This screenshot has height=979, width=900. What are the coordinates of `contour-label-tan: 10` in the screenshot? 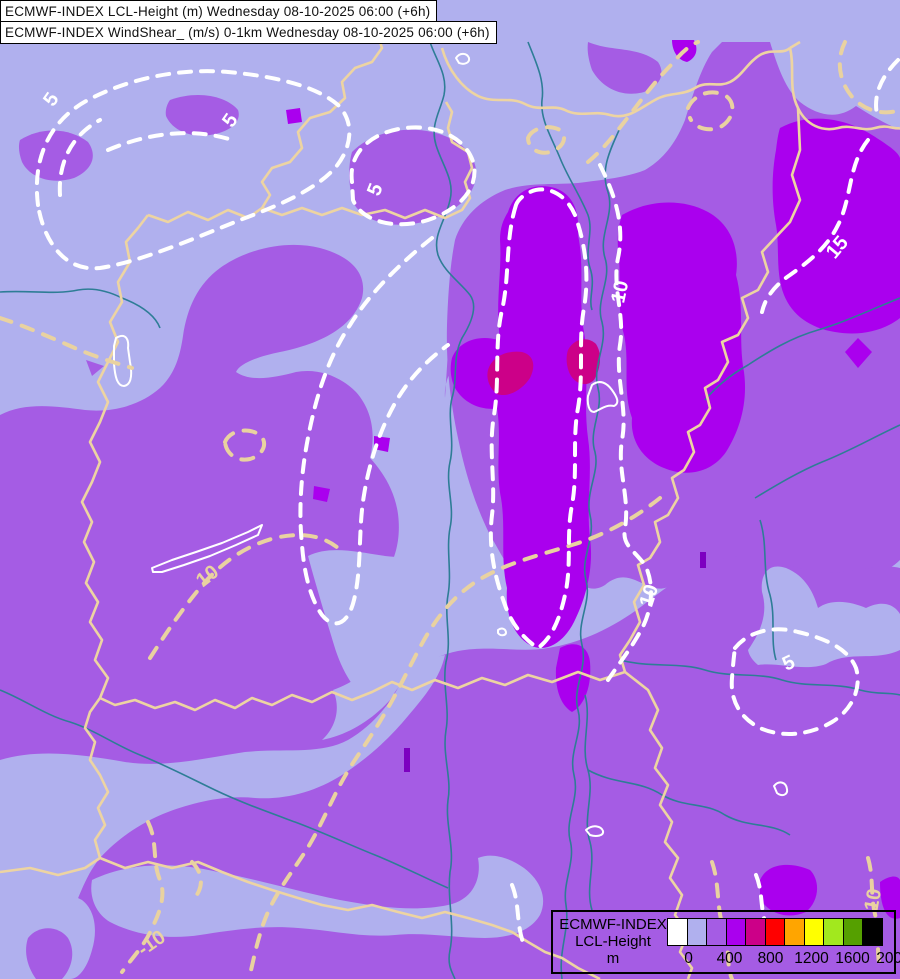 It's located at (874, 900).